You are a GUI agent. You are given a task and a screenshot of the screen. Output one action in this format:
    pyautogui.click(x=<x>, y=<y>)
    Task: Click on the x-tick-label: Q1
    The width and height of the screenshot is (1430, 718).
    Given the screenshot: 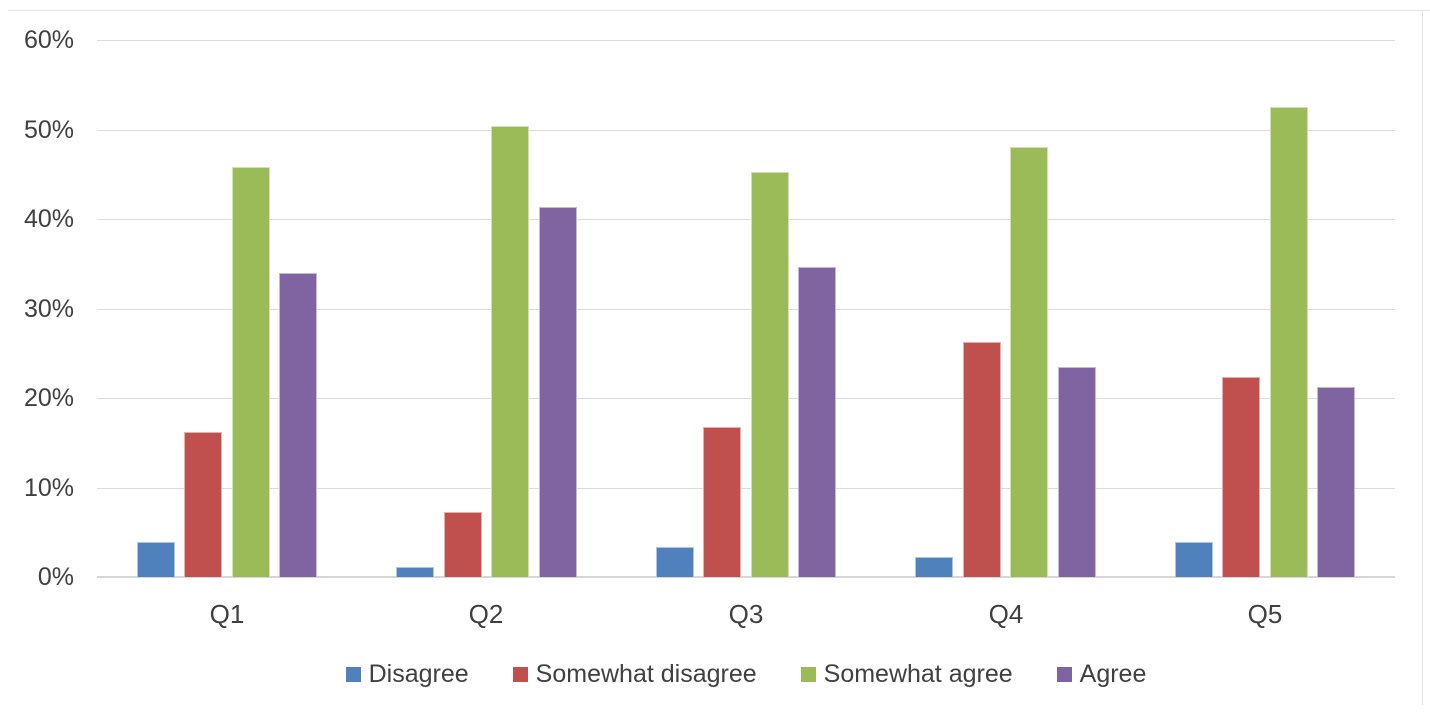 What is the action you would take?
    pyautogui.click(x=227, y=614)
    